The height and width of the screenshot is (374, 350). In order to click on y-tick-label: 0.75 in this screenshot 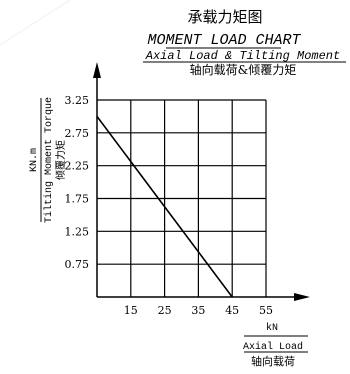, I will do `click(77, 264)`.